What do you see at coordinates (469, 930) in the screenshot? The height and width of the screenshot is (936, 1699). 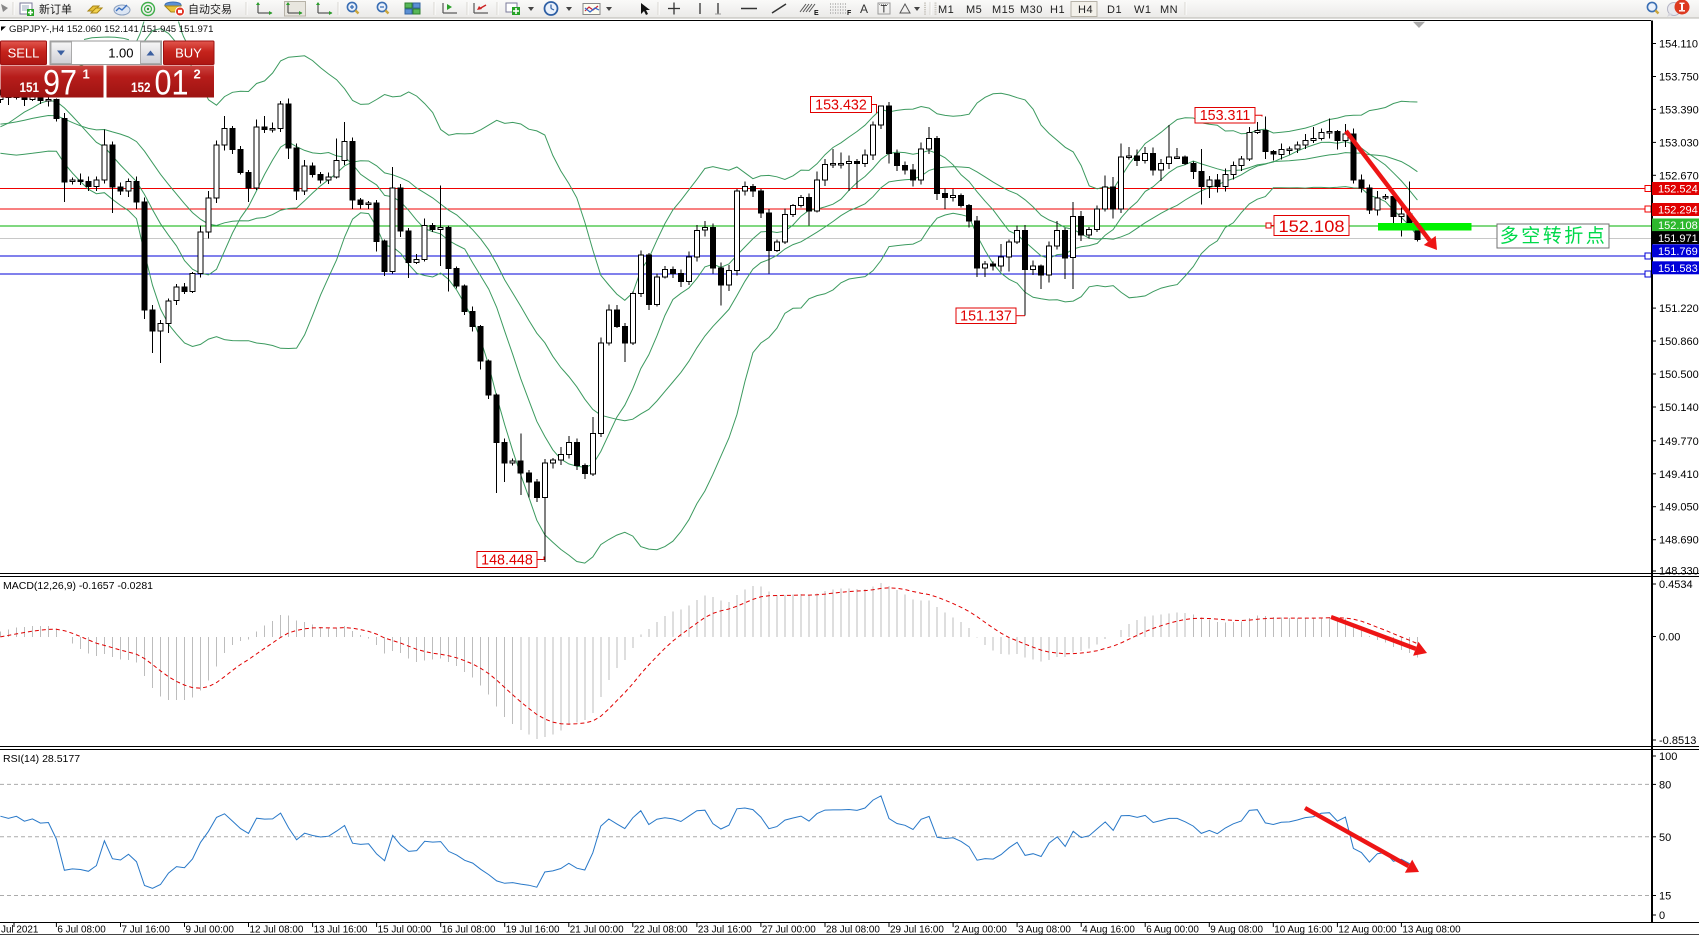 I see `svg-text: 16 Jul 08:00` at bounding box center [469, 930].